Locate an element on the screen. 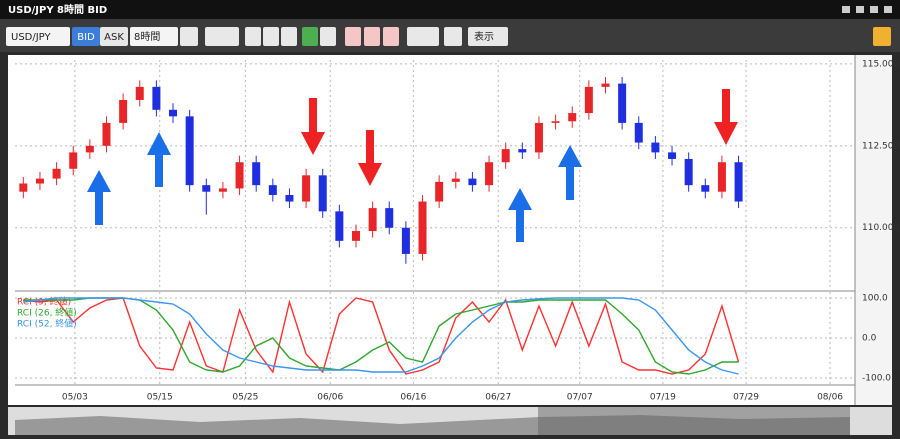 This screenshot has width=900, height=439. y-tick-label: 0.0 is located at coordinates (869, 339).